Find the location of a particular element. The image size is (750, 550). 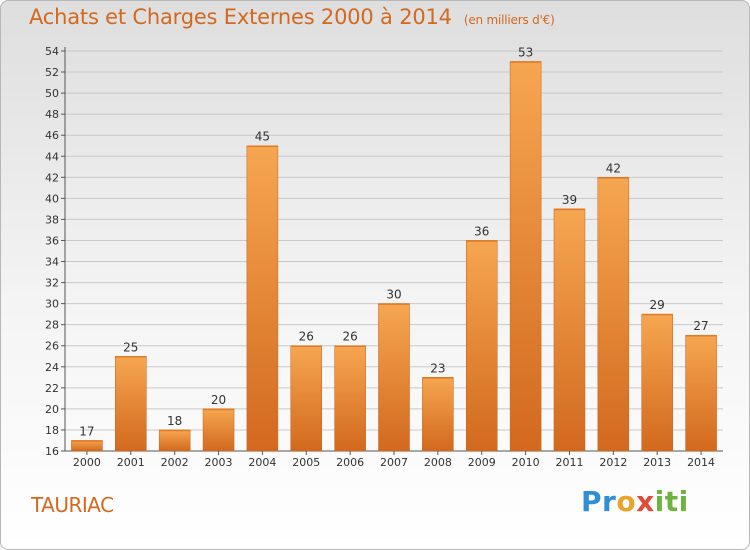

bar-2009 is located at coordinates (481, 346).